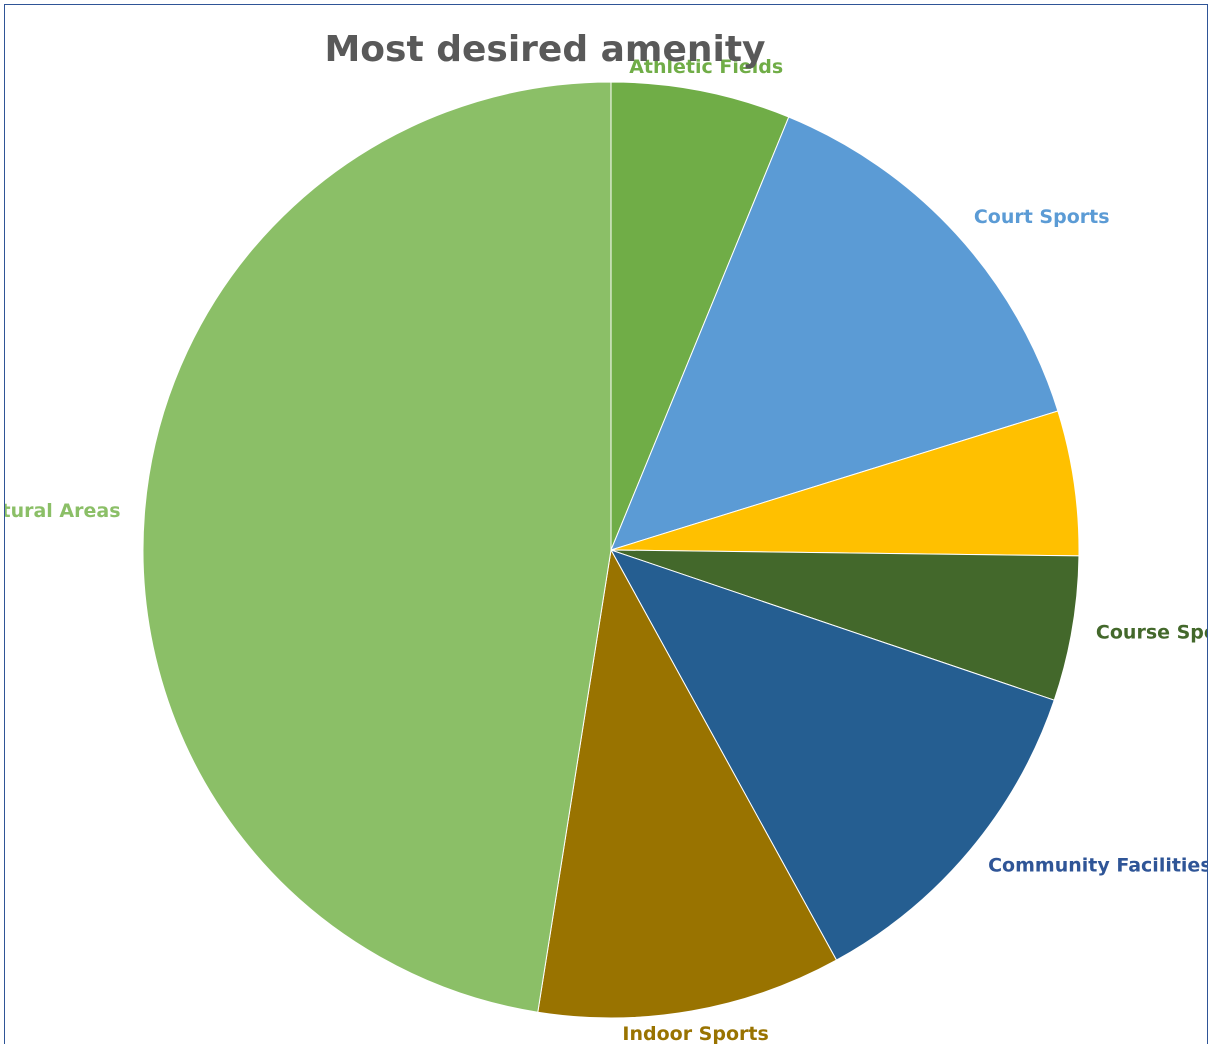 This screenshot has width=1212, height=1044. I want to click on pie-slice-course-sports, so click(845, 625).